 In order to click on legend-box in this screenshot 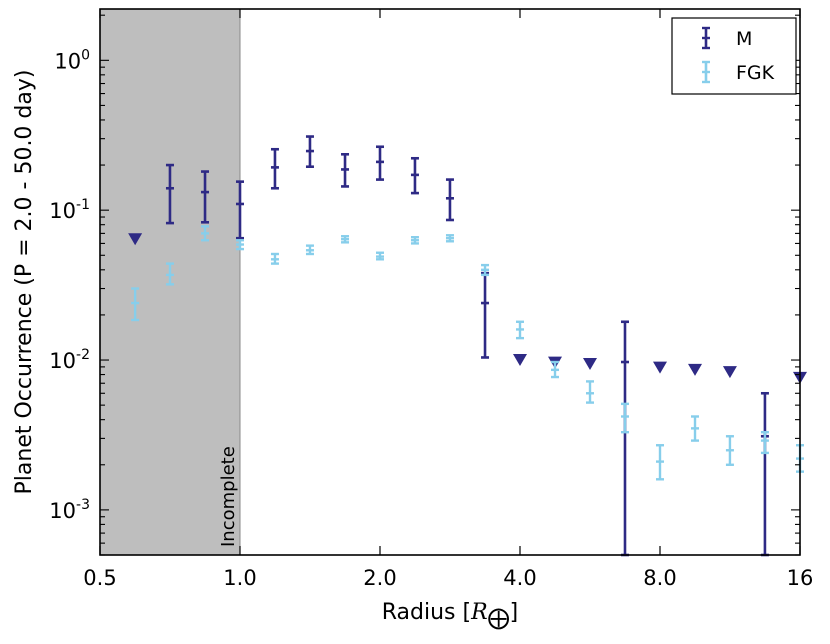, I will do `click(734, 56)`.